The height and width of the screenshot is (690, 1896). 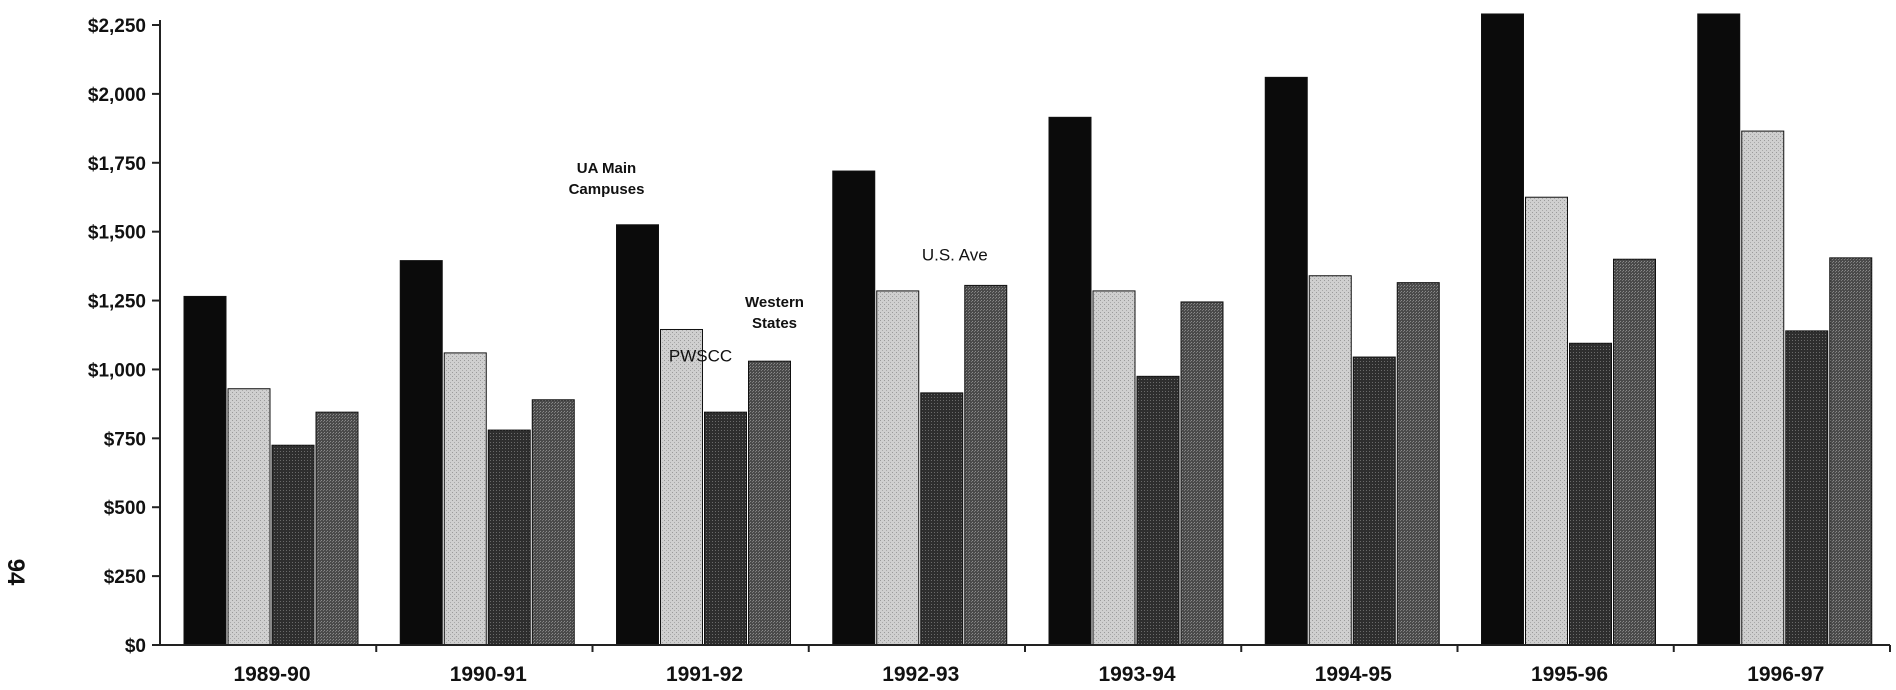 I want to click on y-tick-label: $250, so click(x=125, y=577).